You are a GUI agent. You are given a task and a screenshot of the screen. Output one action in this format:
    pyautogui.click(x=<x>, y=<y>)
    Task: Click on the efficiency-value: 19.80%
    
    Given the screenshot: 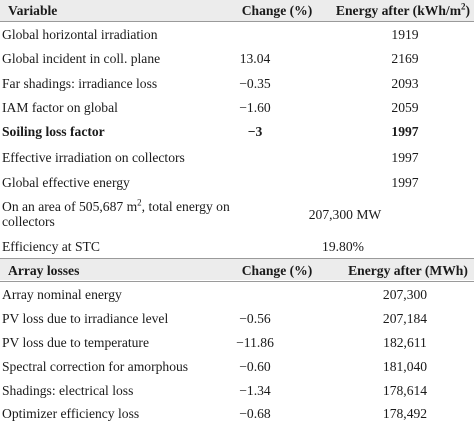 What is the action you would take?
    pyautogui.click(x=343, y=246)
    